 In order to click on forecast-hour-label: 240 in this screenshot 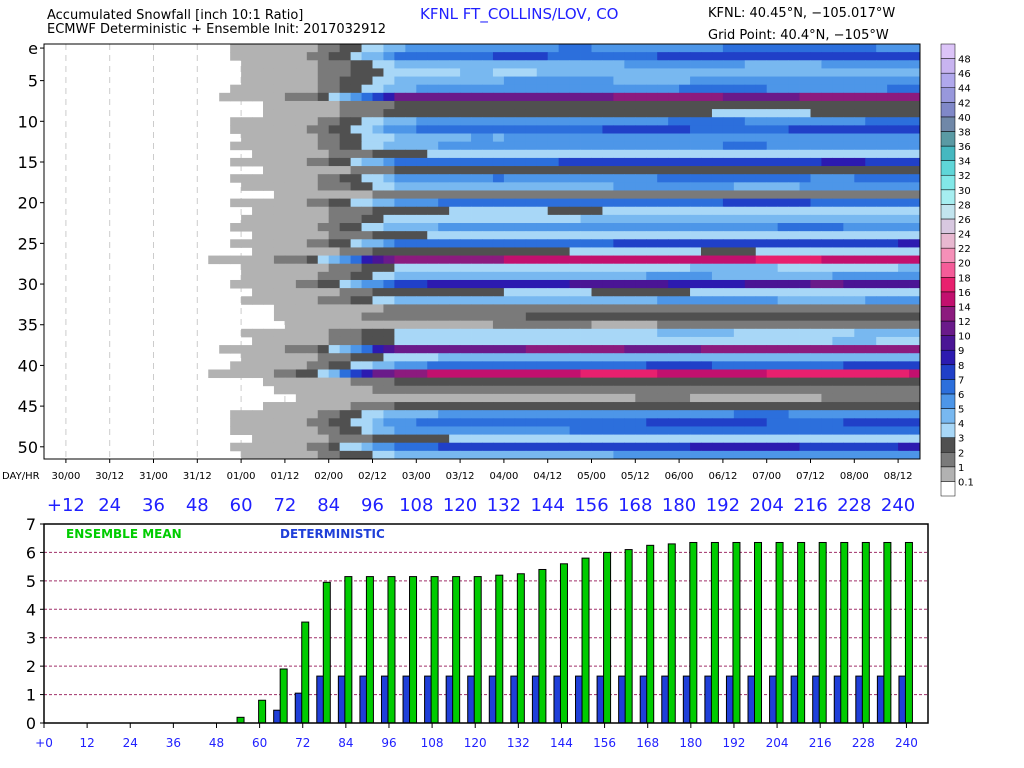, I will do `click(898, 505)`.